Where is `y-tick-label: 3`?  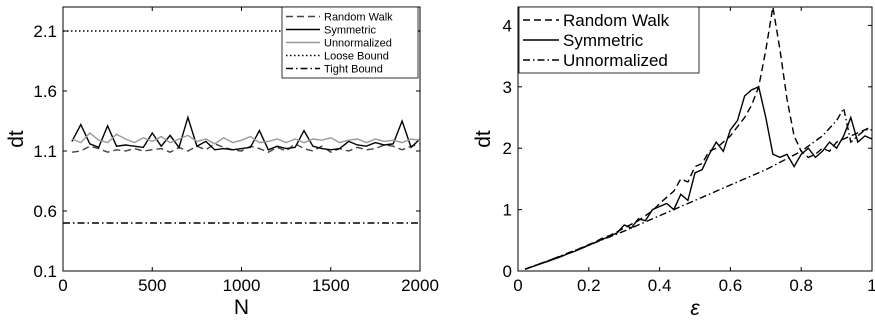
y-tick-label: 3 is located at coordinates (507, 87).